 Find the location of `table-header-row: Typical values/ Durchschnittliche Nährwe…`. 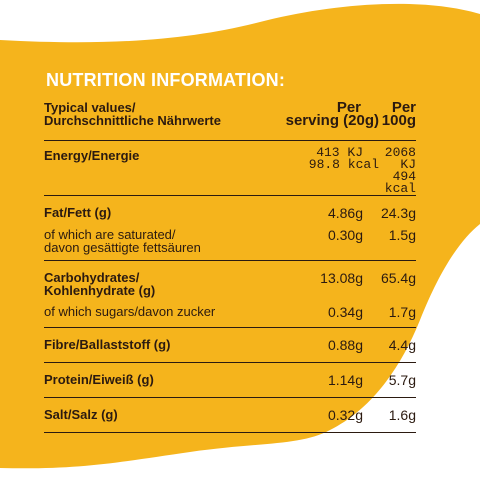

table-header-row: Typical values/ Durchschnittliche Nährwe… is located at coordinates (230, 120).